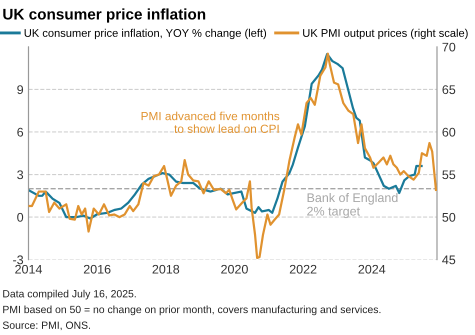 The image size is (475, 335). I want to click on y-tick-label: -3, so click(18, 259).